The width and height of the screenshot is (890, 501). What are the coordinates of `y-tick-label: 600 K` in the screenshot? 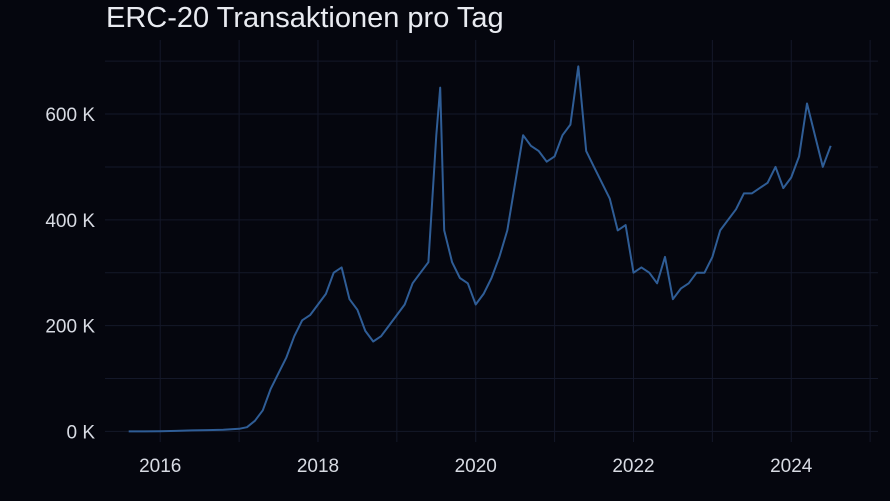 It's located at (70, 115).